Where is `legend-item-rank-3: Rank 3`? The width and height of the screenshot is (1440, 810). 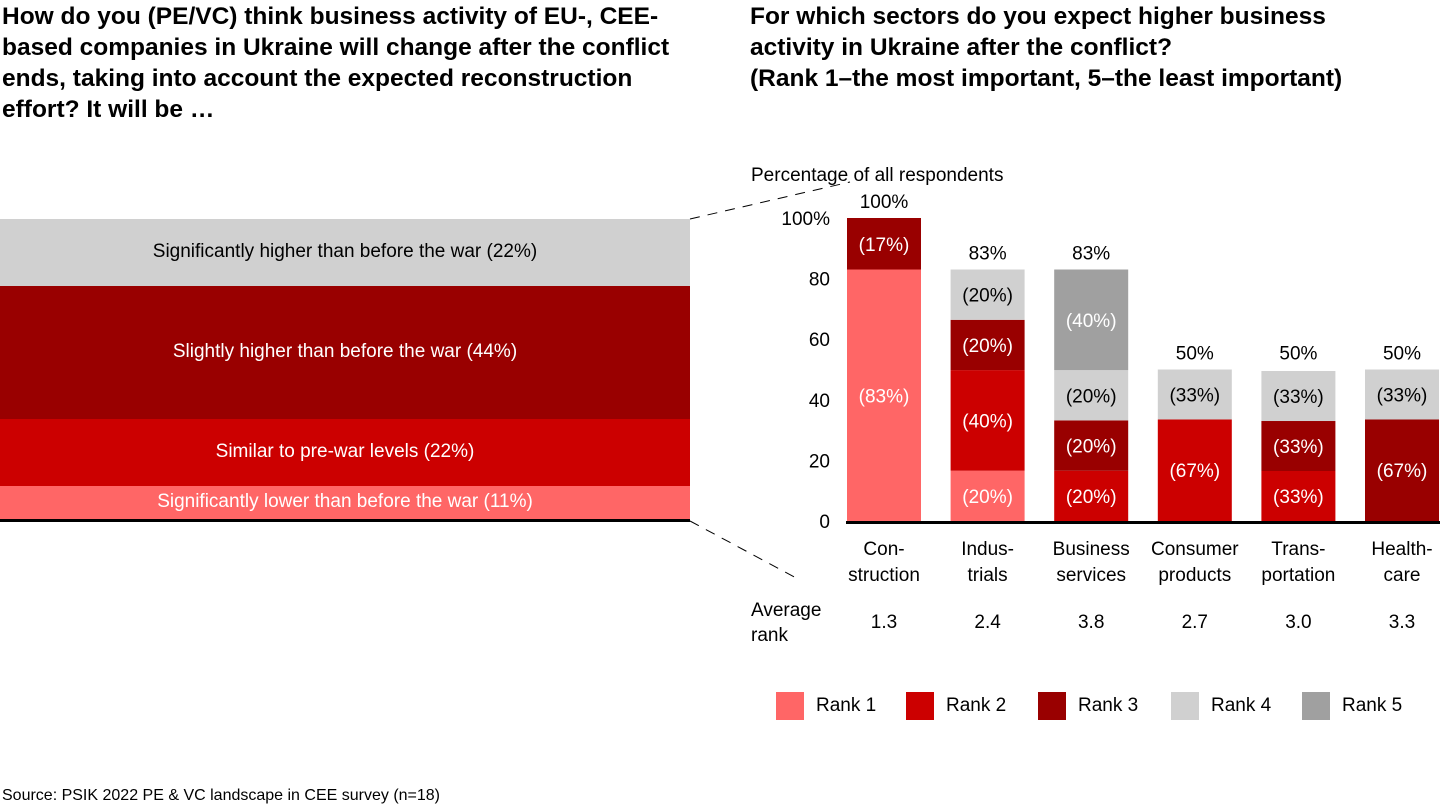 legend-item-rank-3: Rank 3 is located at coordinates (1104, 706).